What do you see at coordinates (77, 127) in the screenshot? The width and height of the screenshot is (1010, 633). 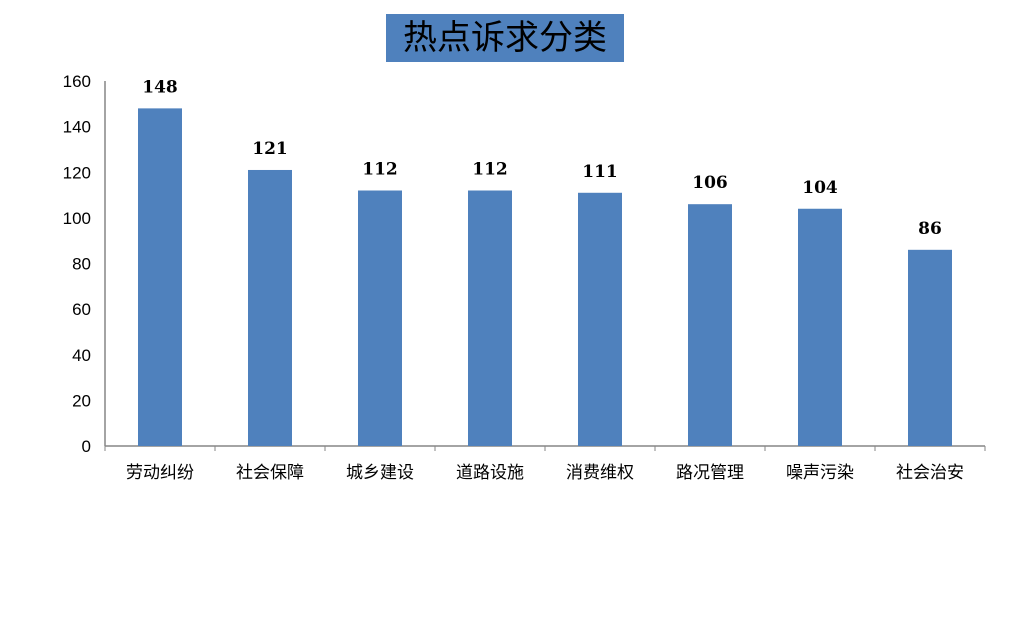 I see `y-tick-label: 140` at bounding box center [77, 127].